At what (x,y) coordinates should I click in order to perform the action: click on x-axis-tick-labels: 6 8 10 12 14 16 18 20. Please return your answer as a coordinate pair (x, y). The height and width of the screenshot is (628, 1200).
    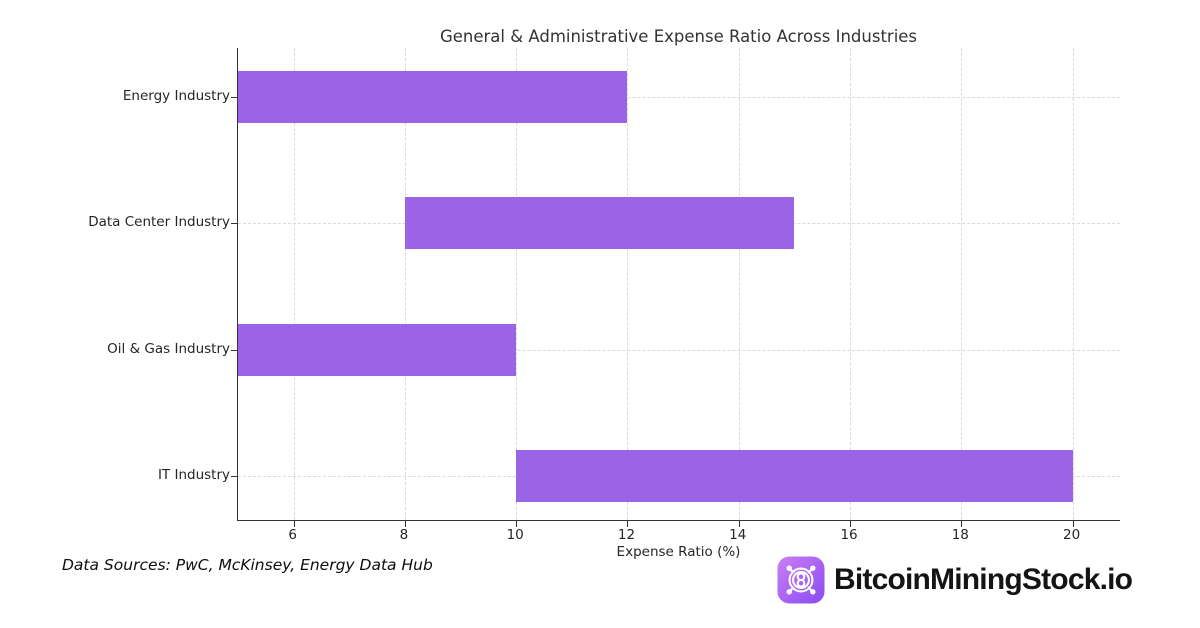
    Looking at the image, I should click on (678, 533).